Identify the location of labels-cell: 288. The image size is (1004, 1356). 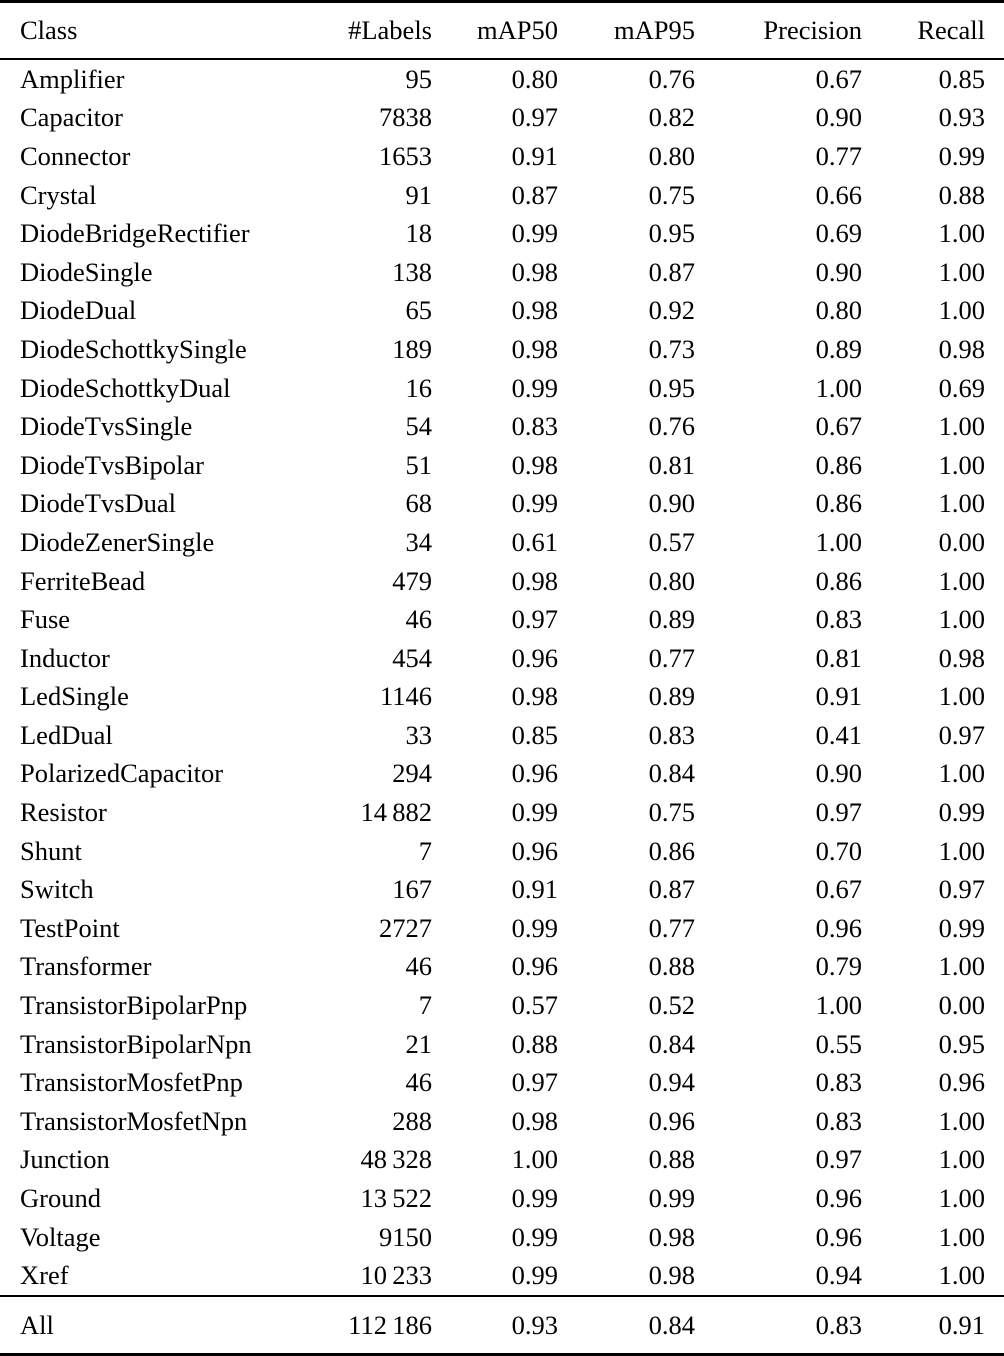
(412, 1120).